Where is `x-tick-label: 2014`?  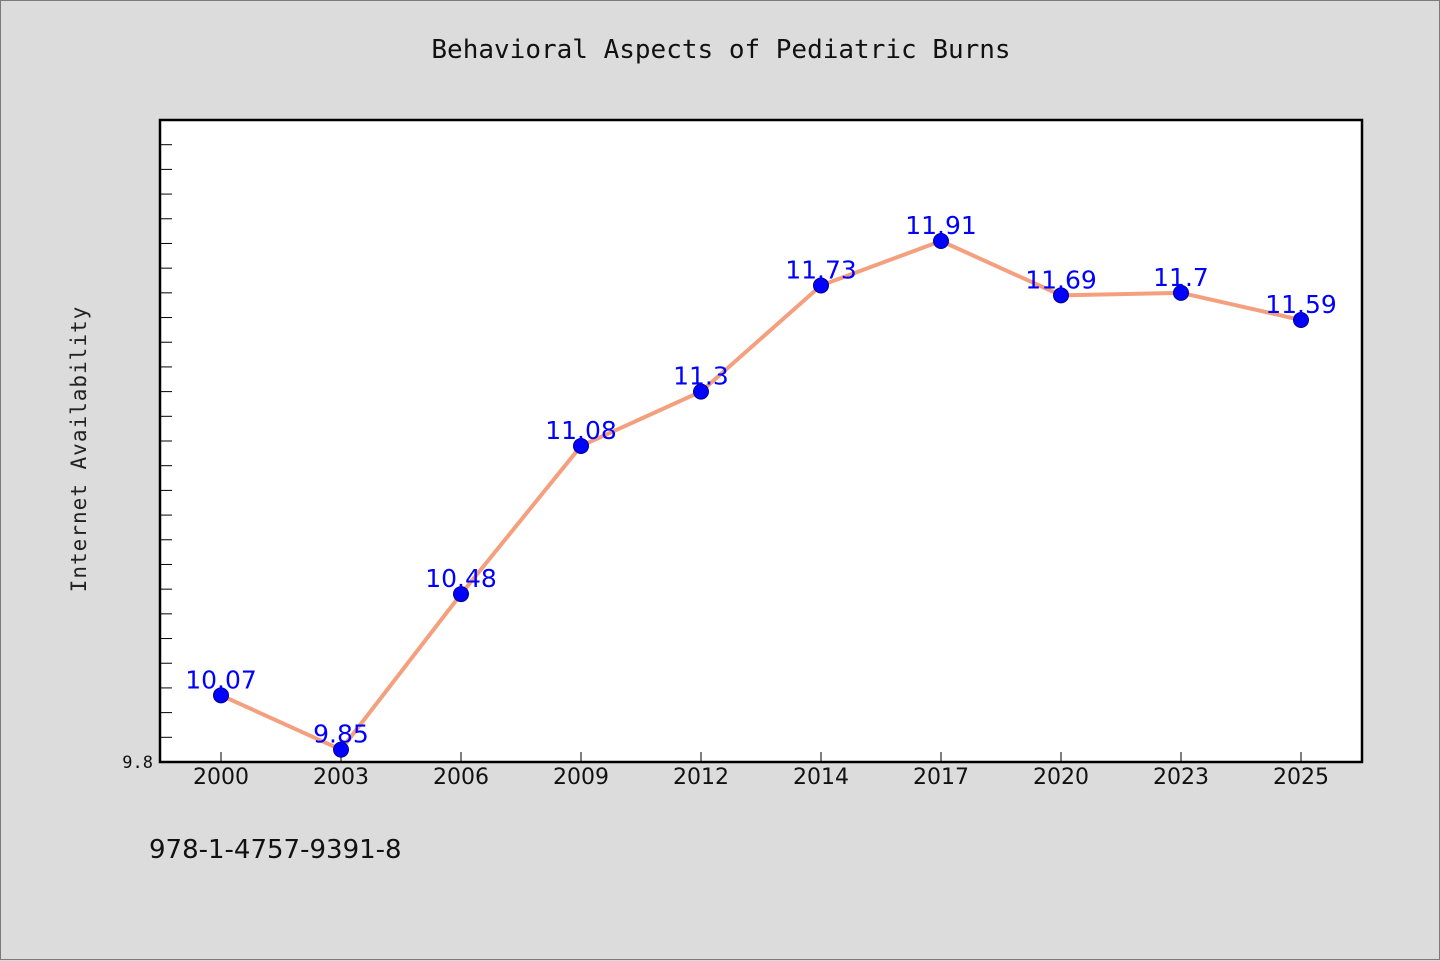 x-tick-label: 2014 is located at coordinates (821, 777).